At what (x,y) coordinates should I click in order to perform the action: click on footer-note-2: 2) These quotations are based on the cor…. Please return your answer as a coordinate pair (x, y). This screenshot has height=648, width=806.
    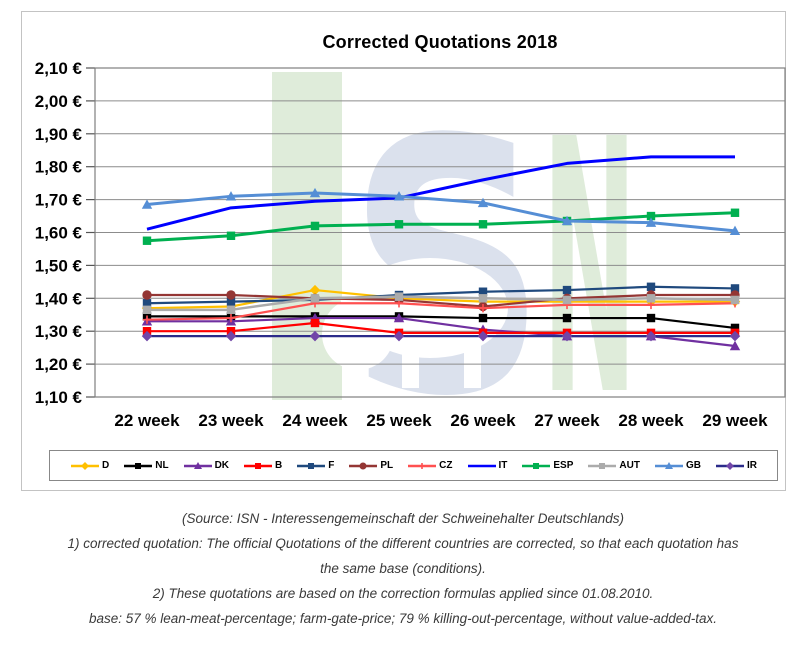
    Looking at the image, I should click on (403, 593).